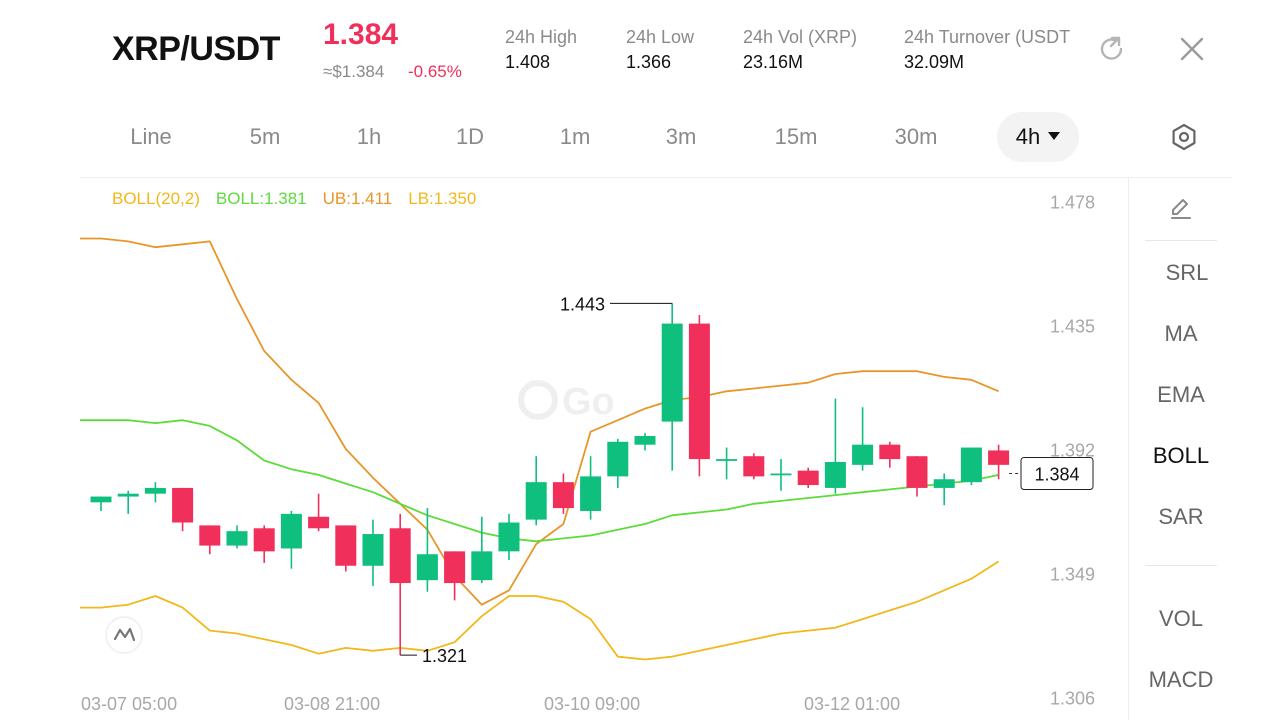  What do you see at coordinates (151, 136) in the screenshot?
I see `tab-line: Line` at bounding box center [151, 136].